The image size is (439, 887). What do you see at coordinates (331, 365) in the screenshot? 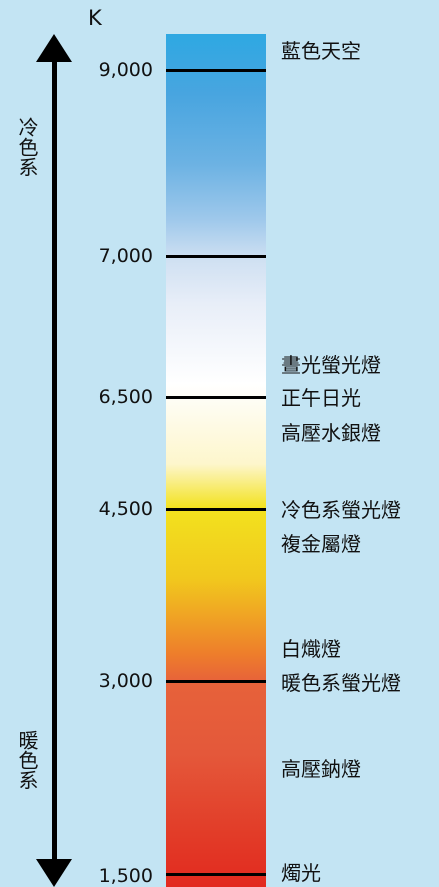
I see `light-source-label: 晝光螢光燈` at bounding box center [331, 365].